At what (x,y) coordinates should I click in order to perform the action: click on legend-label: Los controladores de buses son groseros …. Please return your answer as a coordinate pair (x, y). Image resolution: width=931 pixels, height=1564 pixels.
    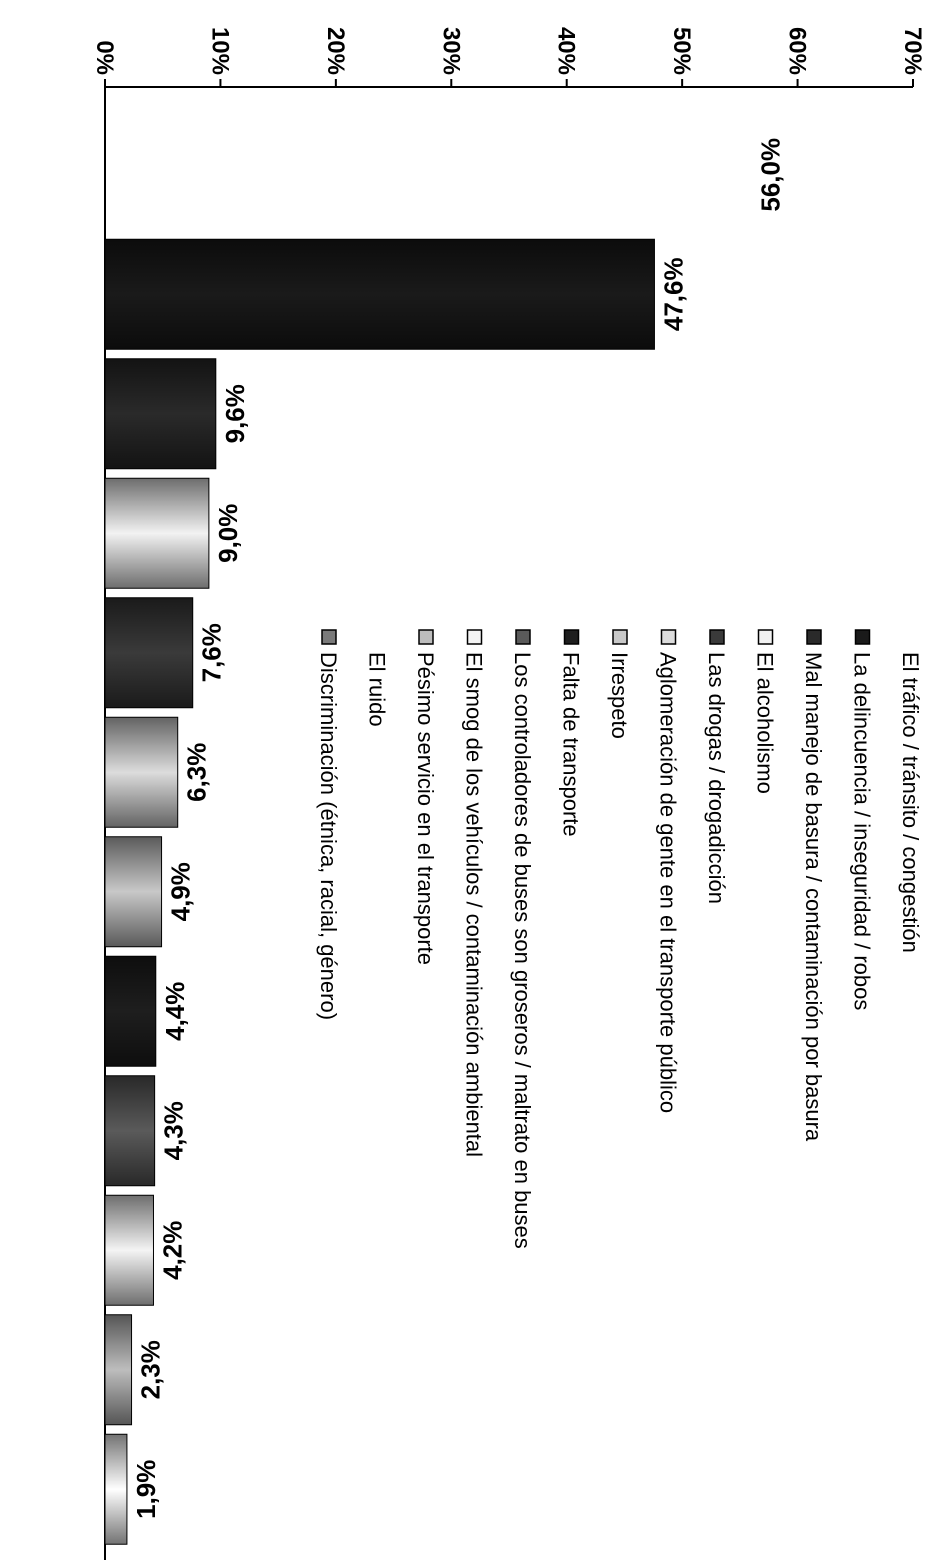
    Looking at the image, I should click on (522, 950).